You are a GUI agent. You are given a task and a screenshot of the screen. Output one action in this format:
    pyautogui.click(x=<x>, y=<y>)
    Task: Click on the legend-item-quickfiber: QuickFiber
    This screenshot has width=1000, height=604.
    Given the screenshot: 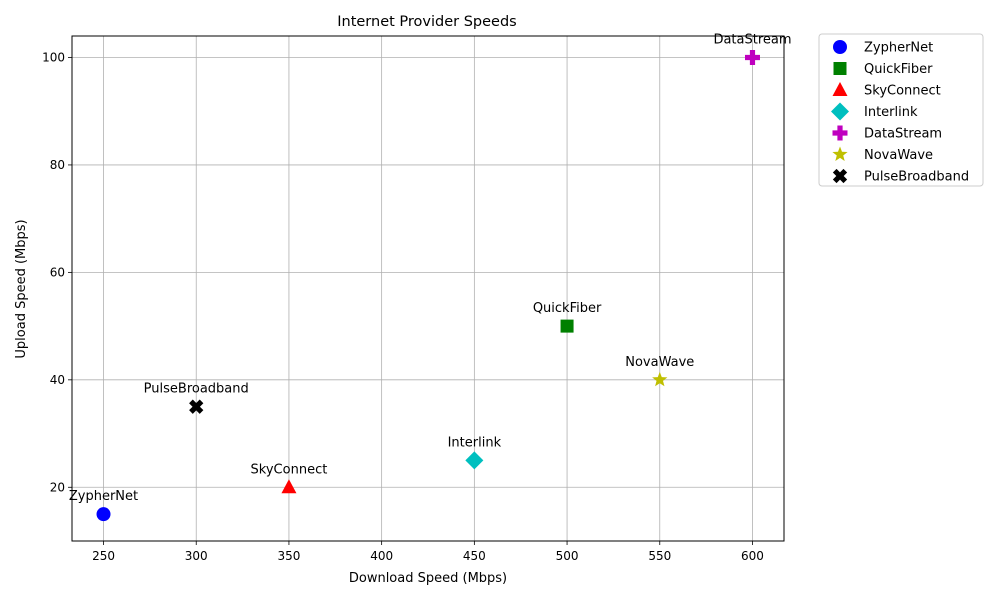 What is the action you would take?
    pyautogui.click(x=883, y=69)
    